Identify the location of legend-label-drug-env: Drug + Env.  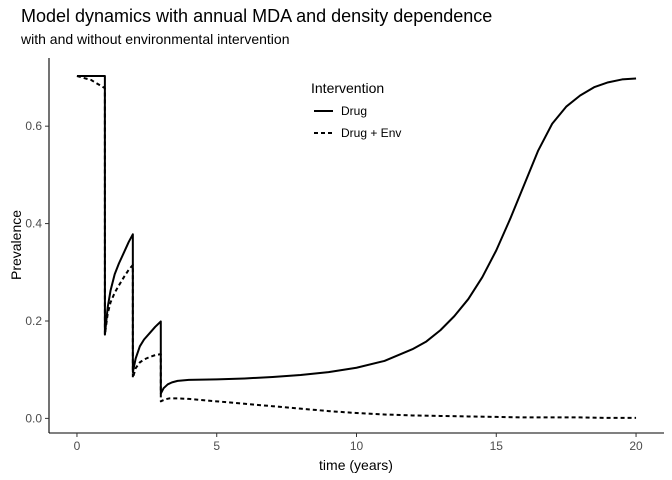
(371, 133).